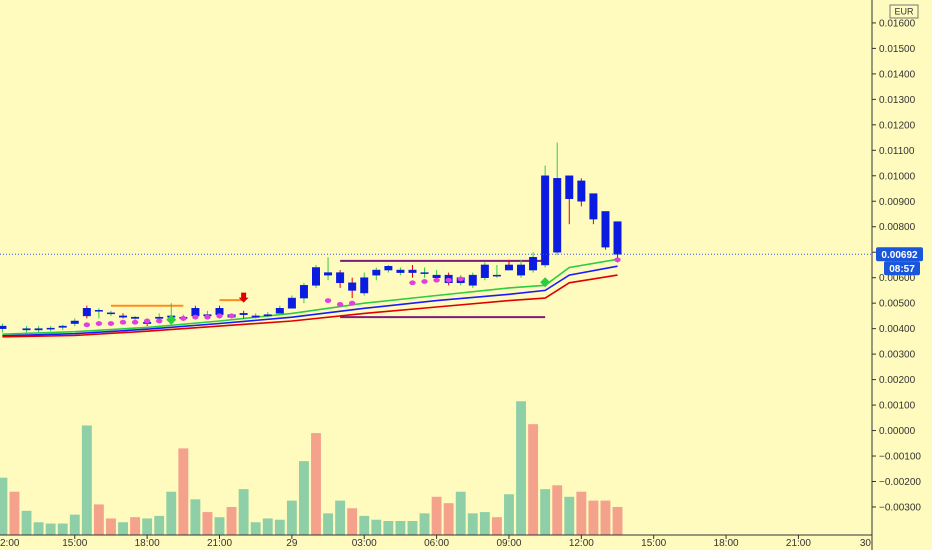  What do you see at coordinates (897, 406) in the screenshot?
I see `price-axis-label: 0.00100` at bounding box center [897, 406].